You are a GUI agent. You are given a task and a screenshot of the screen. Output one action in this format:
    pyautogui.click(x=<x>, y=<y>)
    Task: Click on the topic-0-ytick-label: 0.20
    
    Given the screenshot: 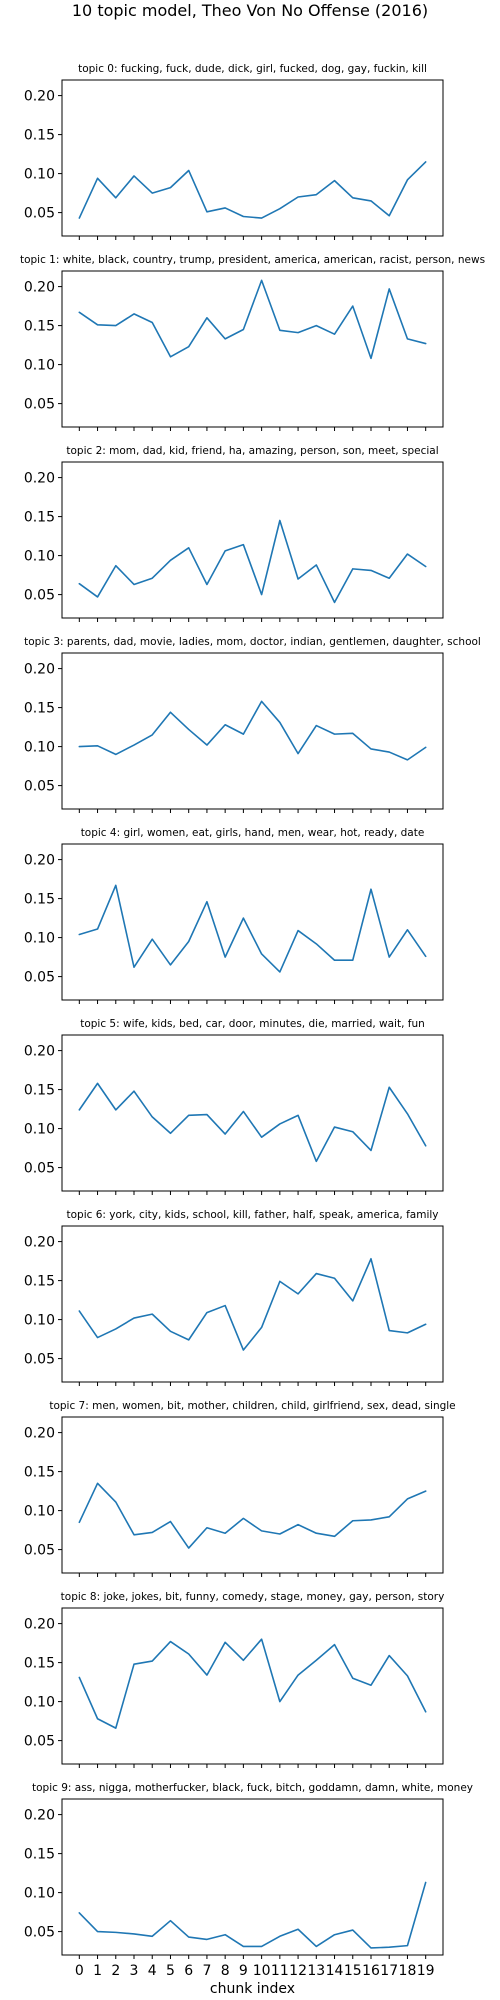 What is the action you would take?
    pyautogui.click(x=39, y=97)
    